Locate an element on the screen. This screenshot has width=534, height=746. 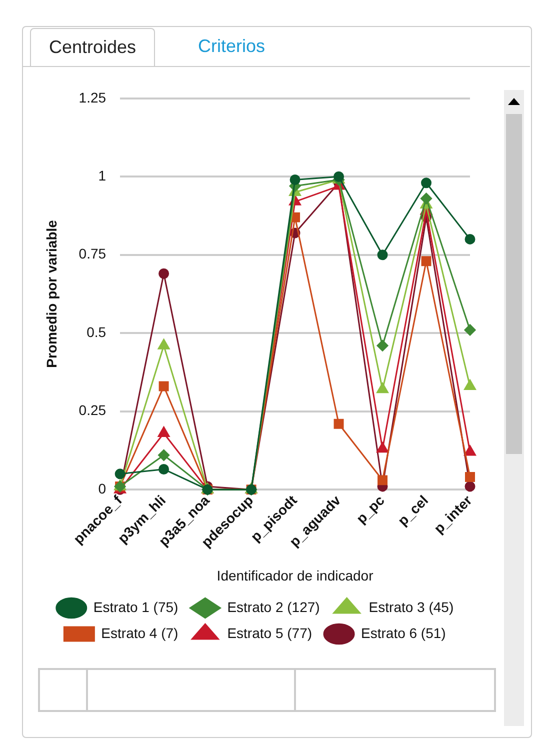
y-tick-label: 0.25 is located at coordinates (92, 410).